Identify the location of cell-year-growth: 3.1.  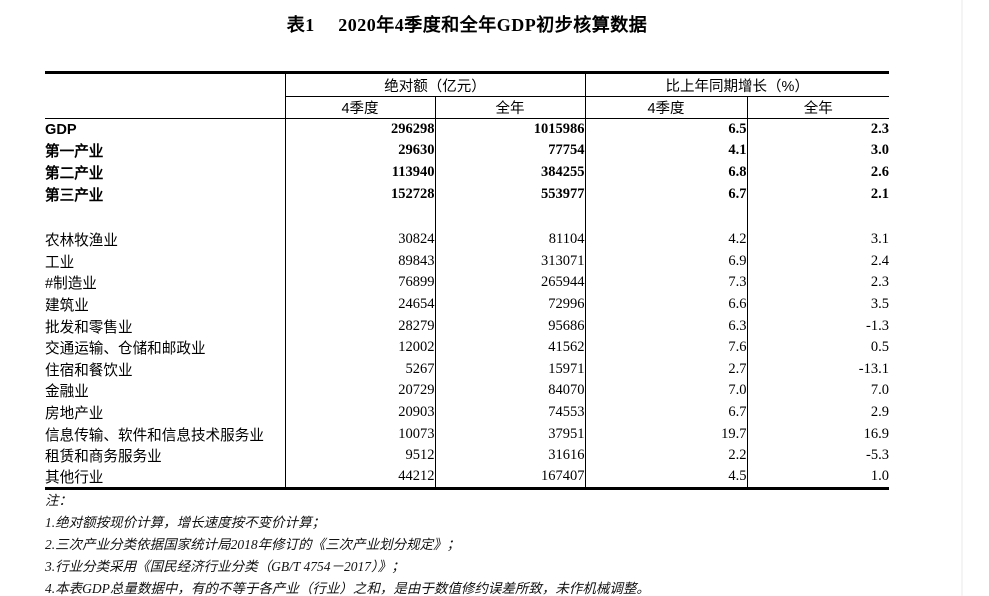
(817, 239).